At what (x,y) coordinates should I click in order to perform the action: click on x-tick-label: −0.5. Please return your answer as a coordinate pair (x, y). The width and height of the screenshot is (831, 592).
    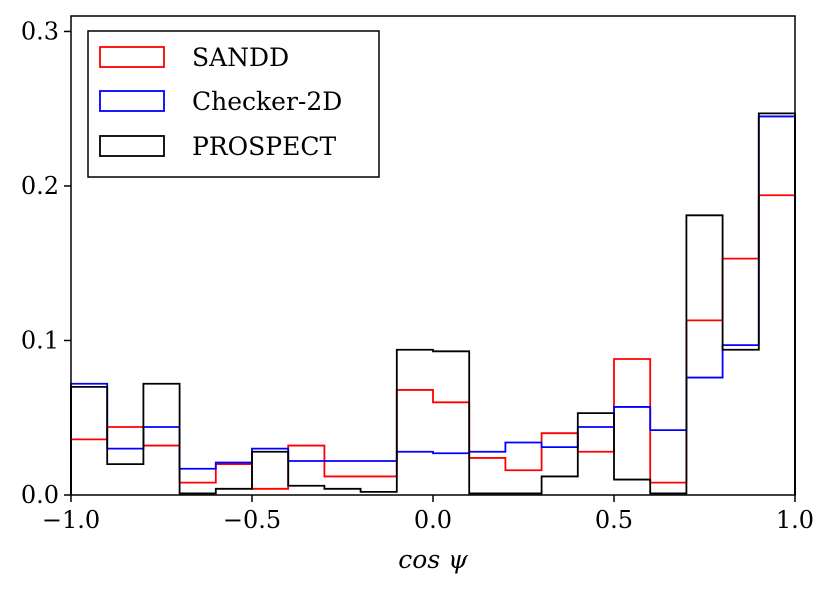
    Looking at the image, I should click on (252, 520).